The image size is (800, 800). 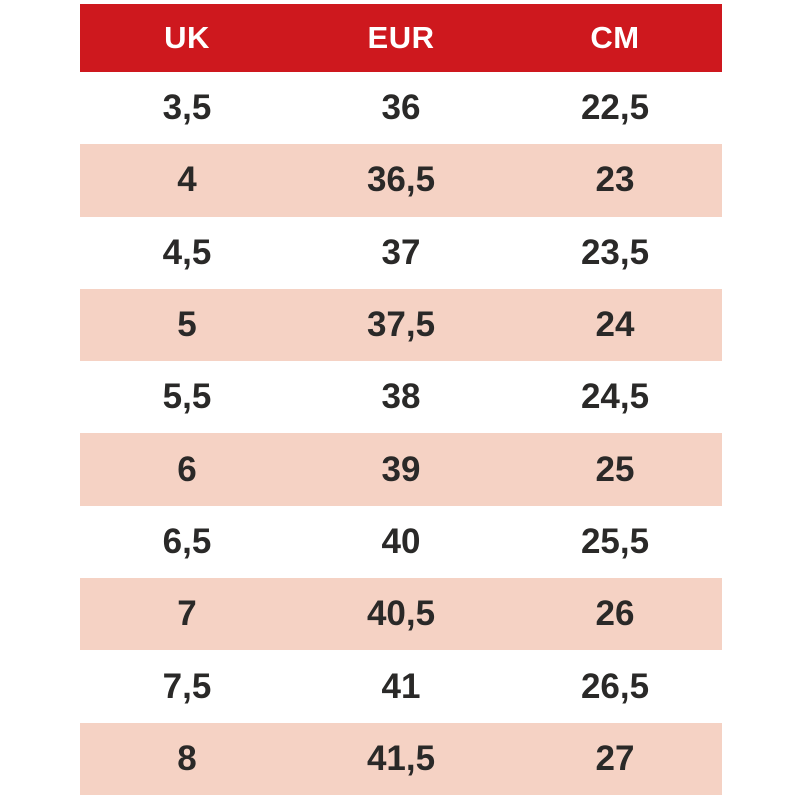 I want to click on table-cell: 36,5, so click(x=401, y=180).